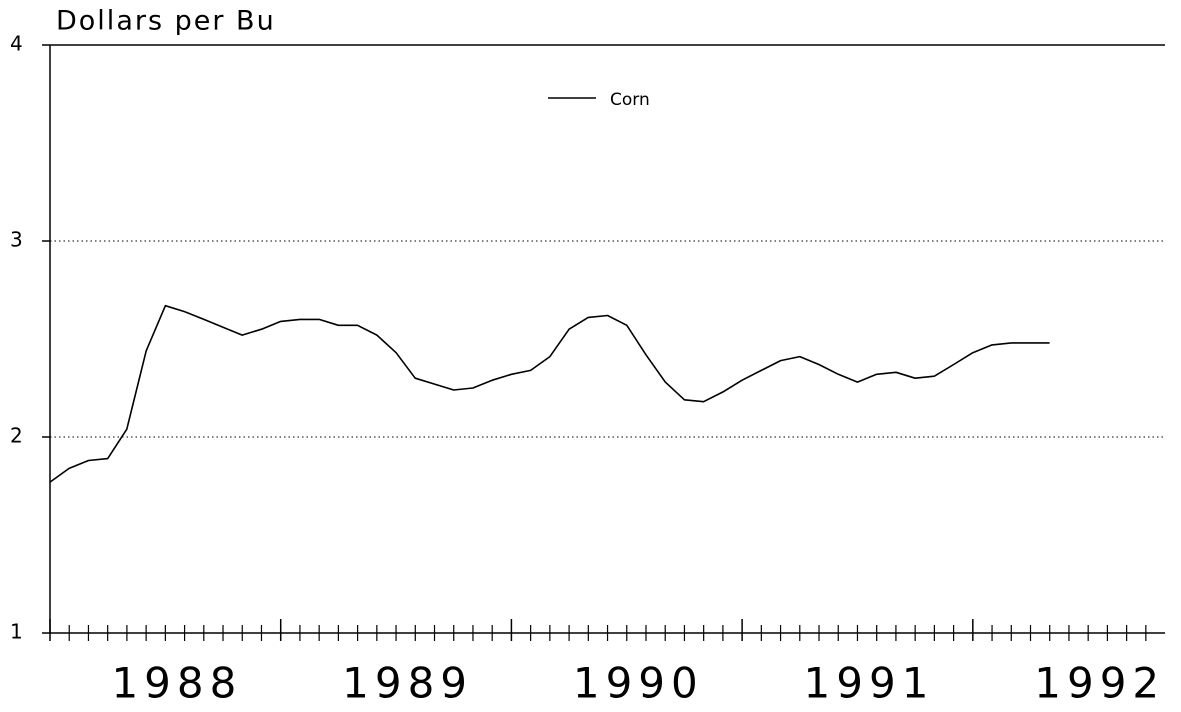  What do you see at coordinates (16, 436) in the screenshot?
I see `y-tick-label: 2` at bounding box center [16, 436].